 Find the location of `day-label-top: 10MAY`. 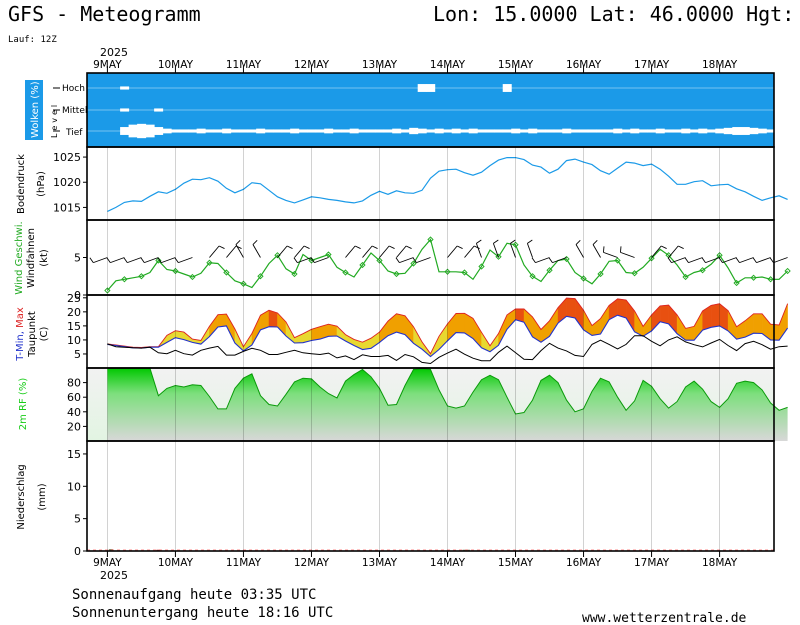

day-label-top: 10MAY is located at coordinates (176, 65).